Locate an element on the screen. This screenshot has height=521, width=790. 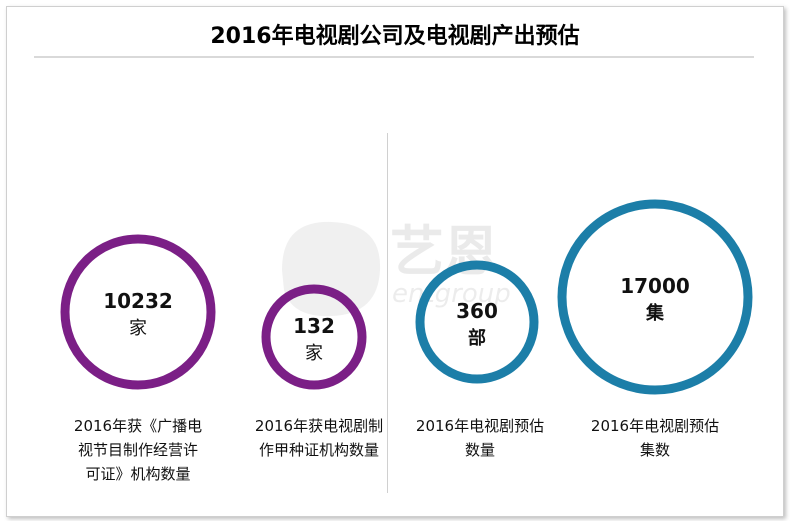
bubble-label-line: 2016年获电视剧制 is located at coordinates (319, 426).